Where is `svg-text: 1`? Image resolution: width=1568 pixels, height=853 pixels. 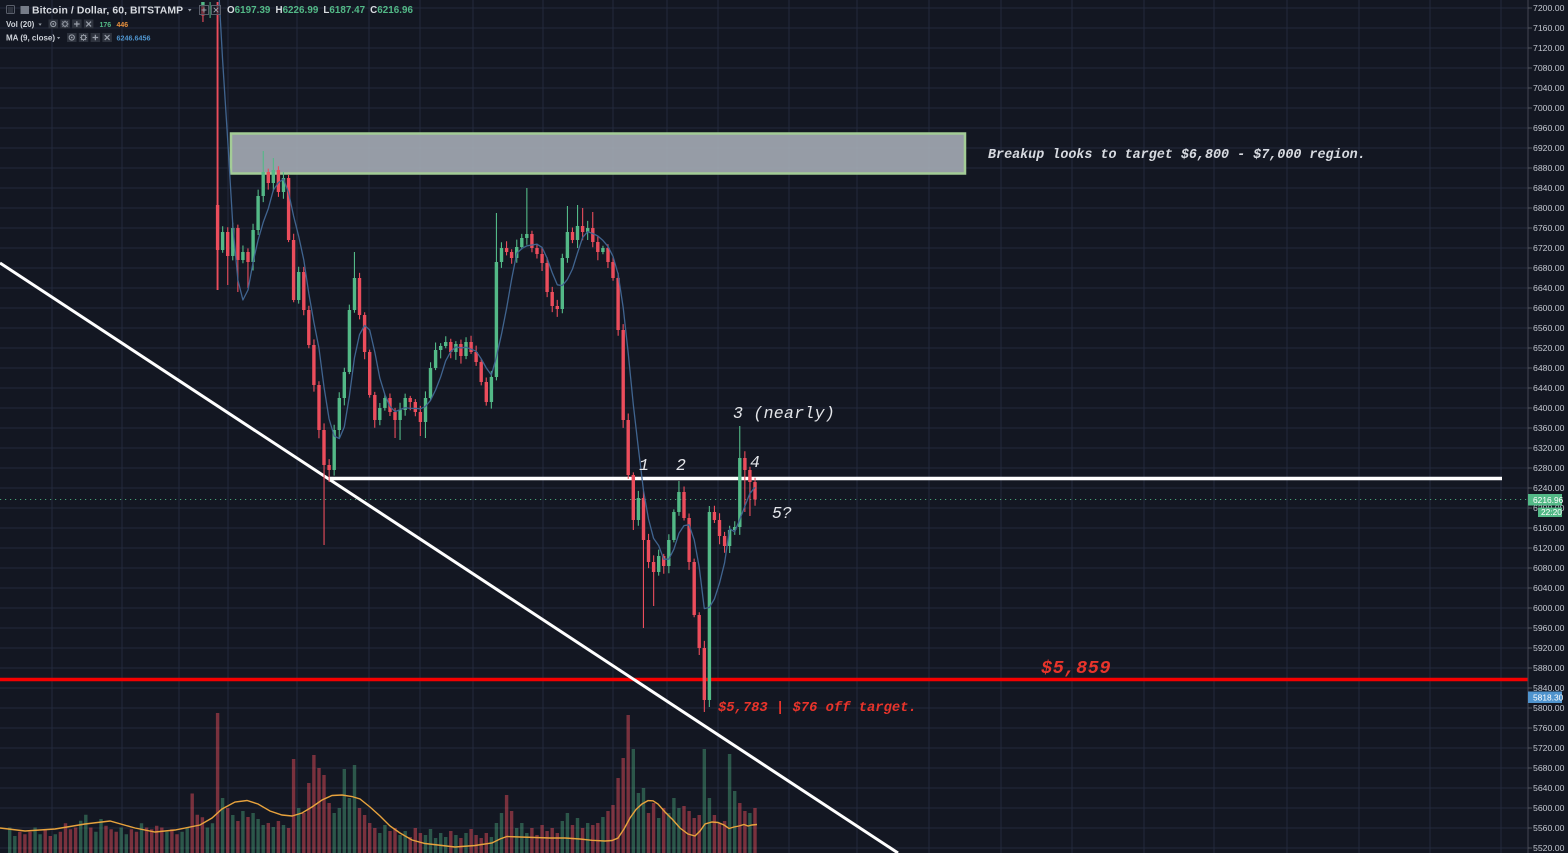
svg-text: 1 is located at coordinates (644, 465).